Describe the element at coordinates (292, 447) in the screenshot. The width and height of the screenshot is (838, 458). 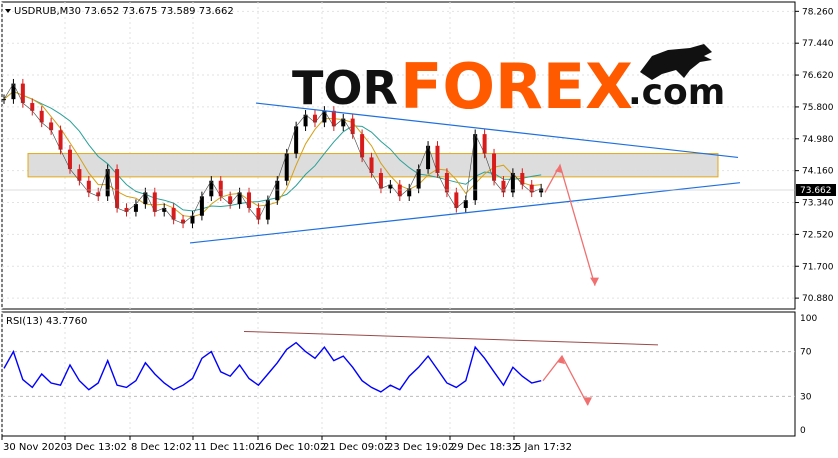
I see `time-tick-label: 16 Dec 10:02` at that location.